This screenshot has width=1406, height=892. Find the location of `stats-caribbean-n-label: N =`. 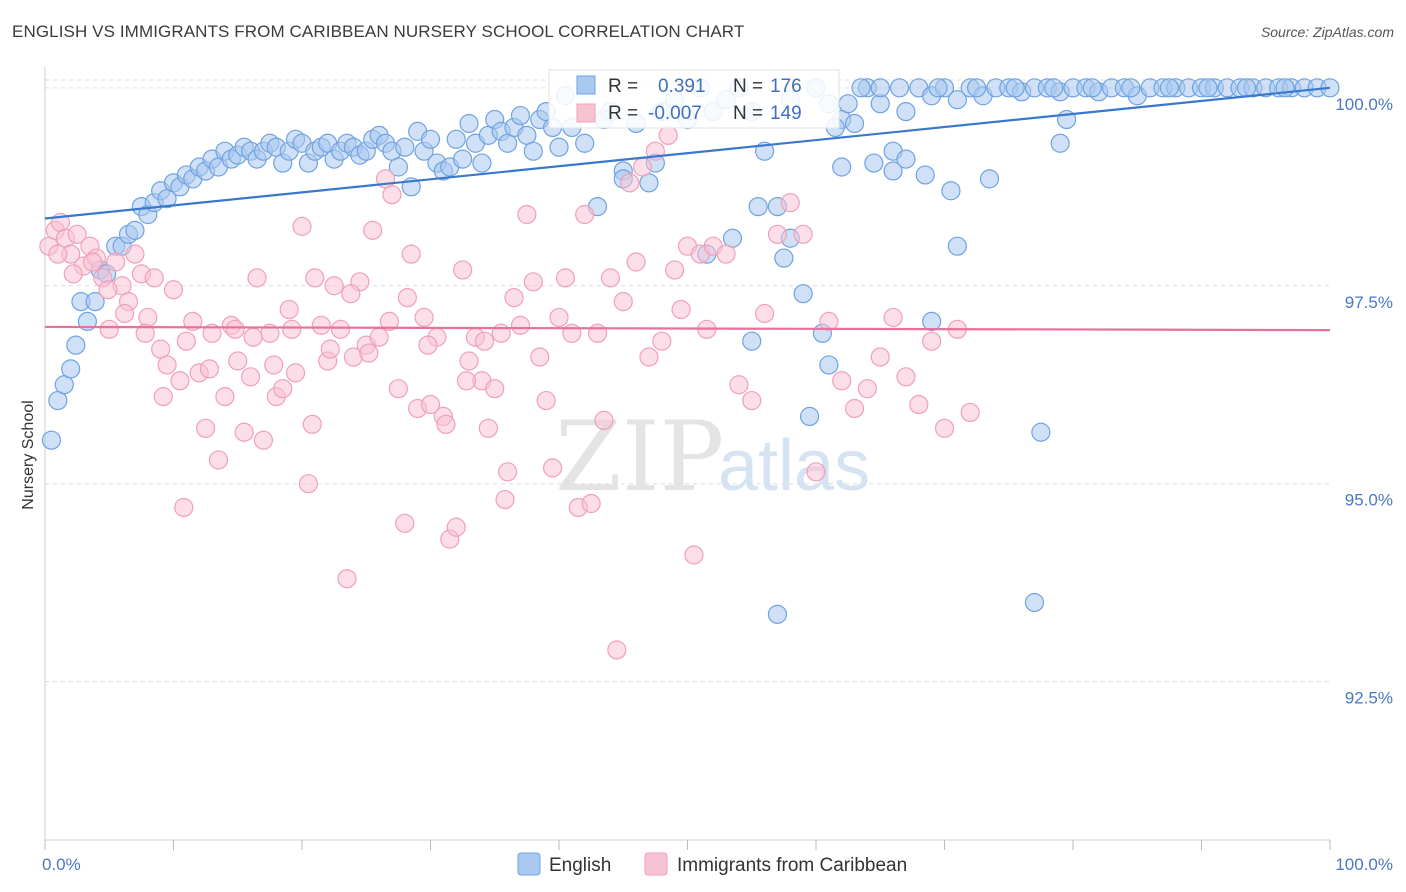

stats-caribbean-n-label: N = is located at coordinates (748, 113).